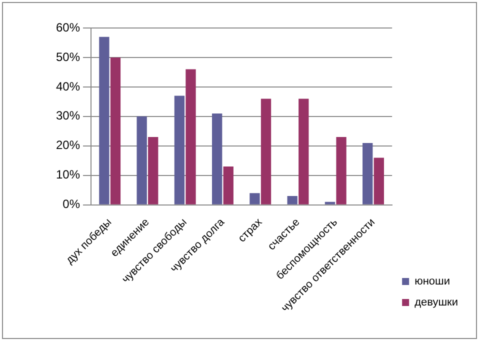 This screenshot has width=479, height=341. Describe the element at coordinates (68, 145) in the screenshot. I see `y-tick-label: 20%` at that location.